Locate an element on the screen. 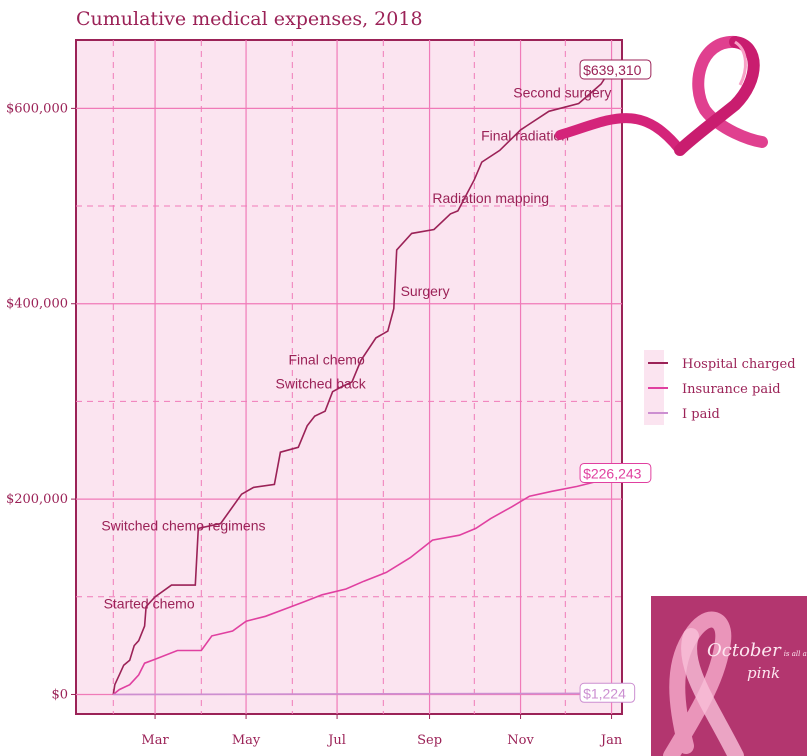  y-axis: $0 $200,000 $400,000 $600,000 is located at coordinates (41, 401).